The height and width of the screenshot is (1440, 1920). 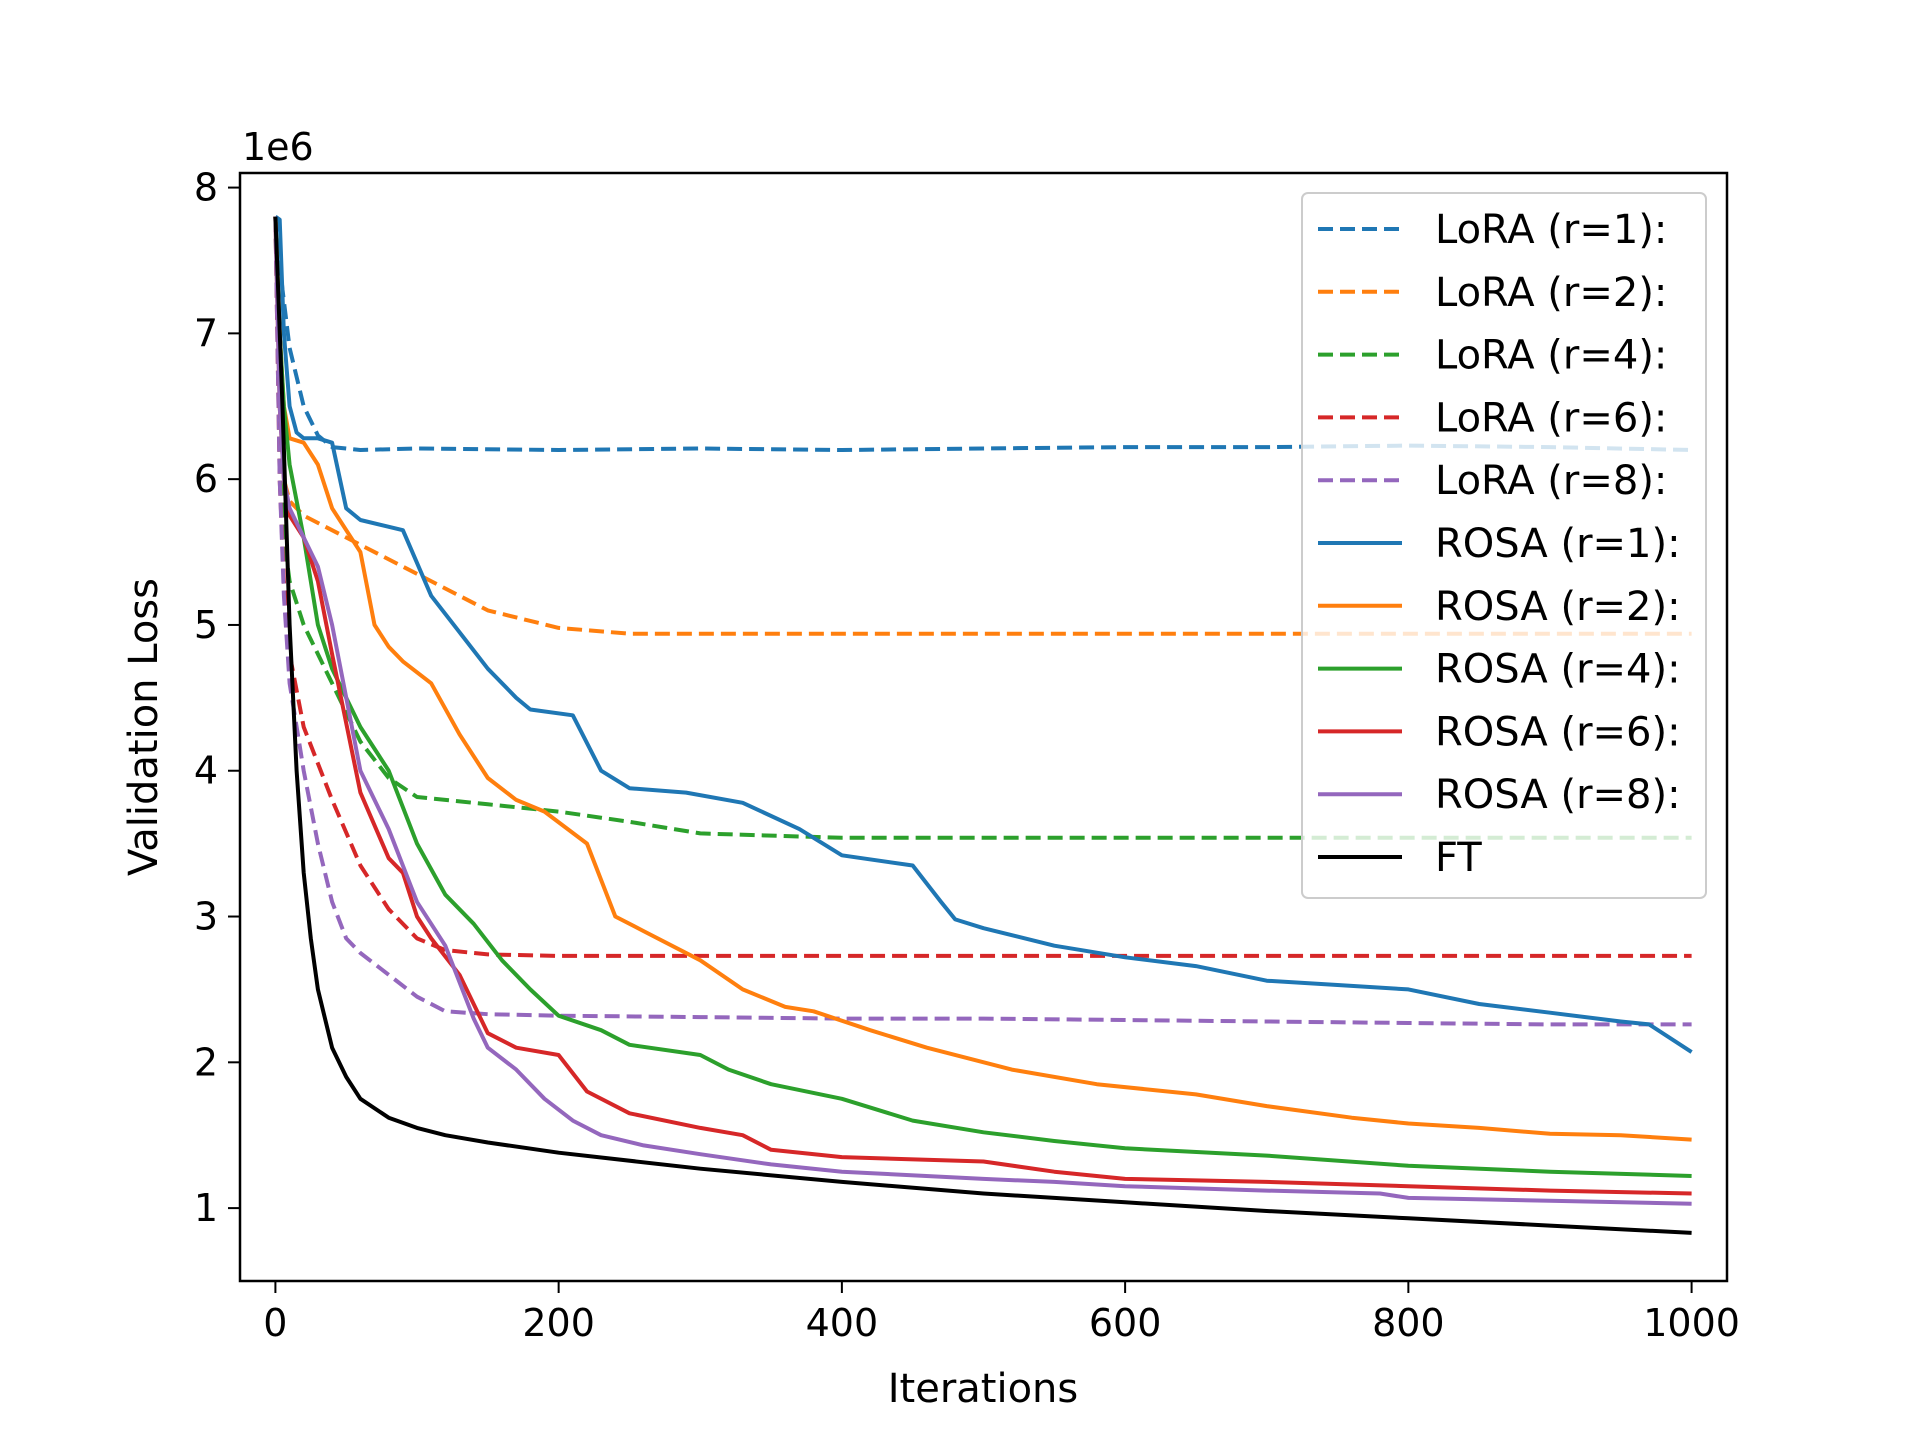 I want to click on y-tick-label: 4, so click(x=206, y=771).